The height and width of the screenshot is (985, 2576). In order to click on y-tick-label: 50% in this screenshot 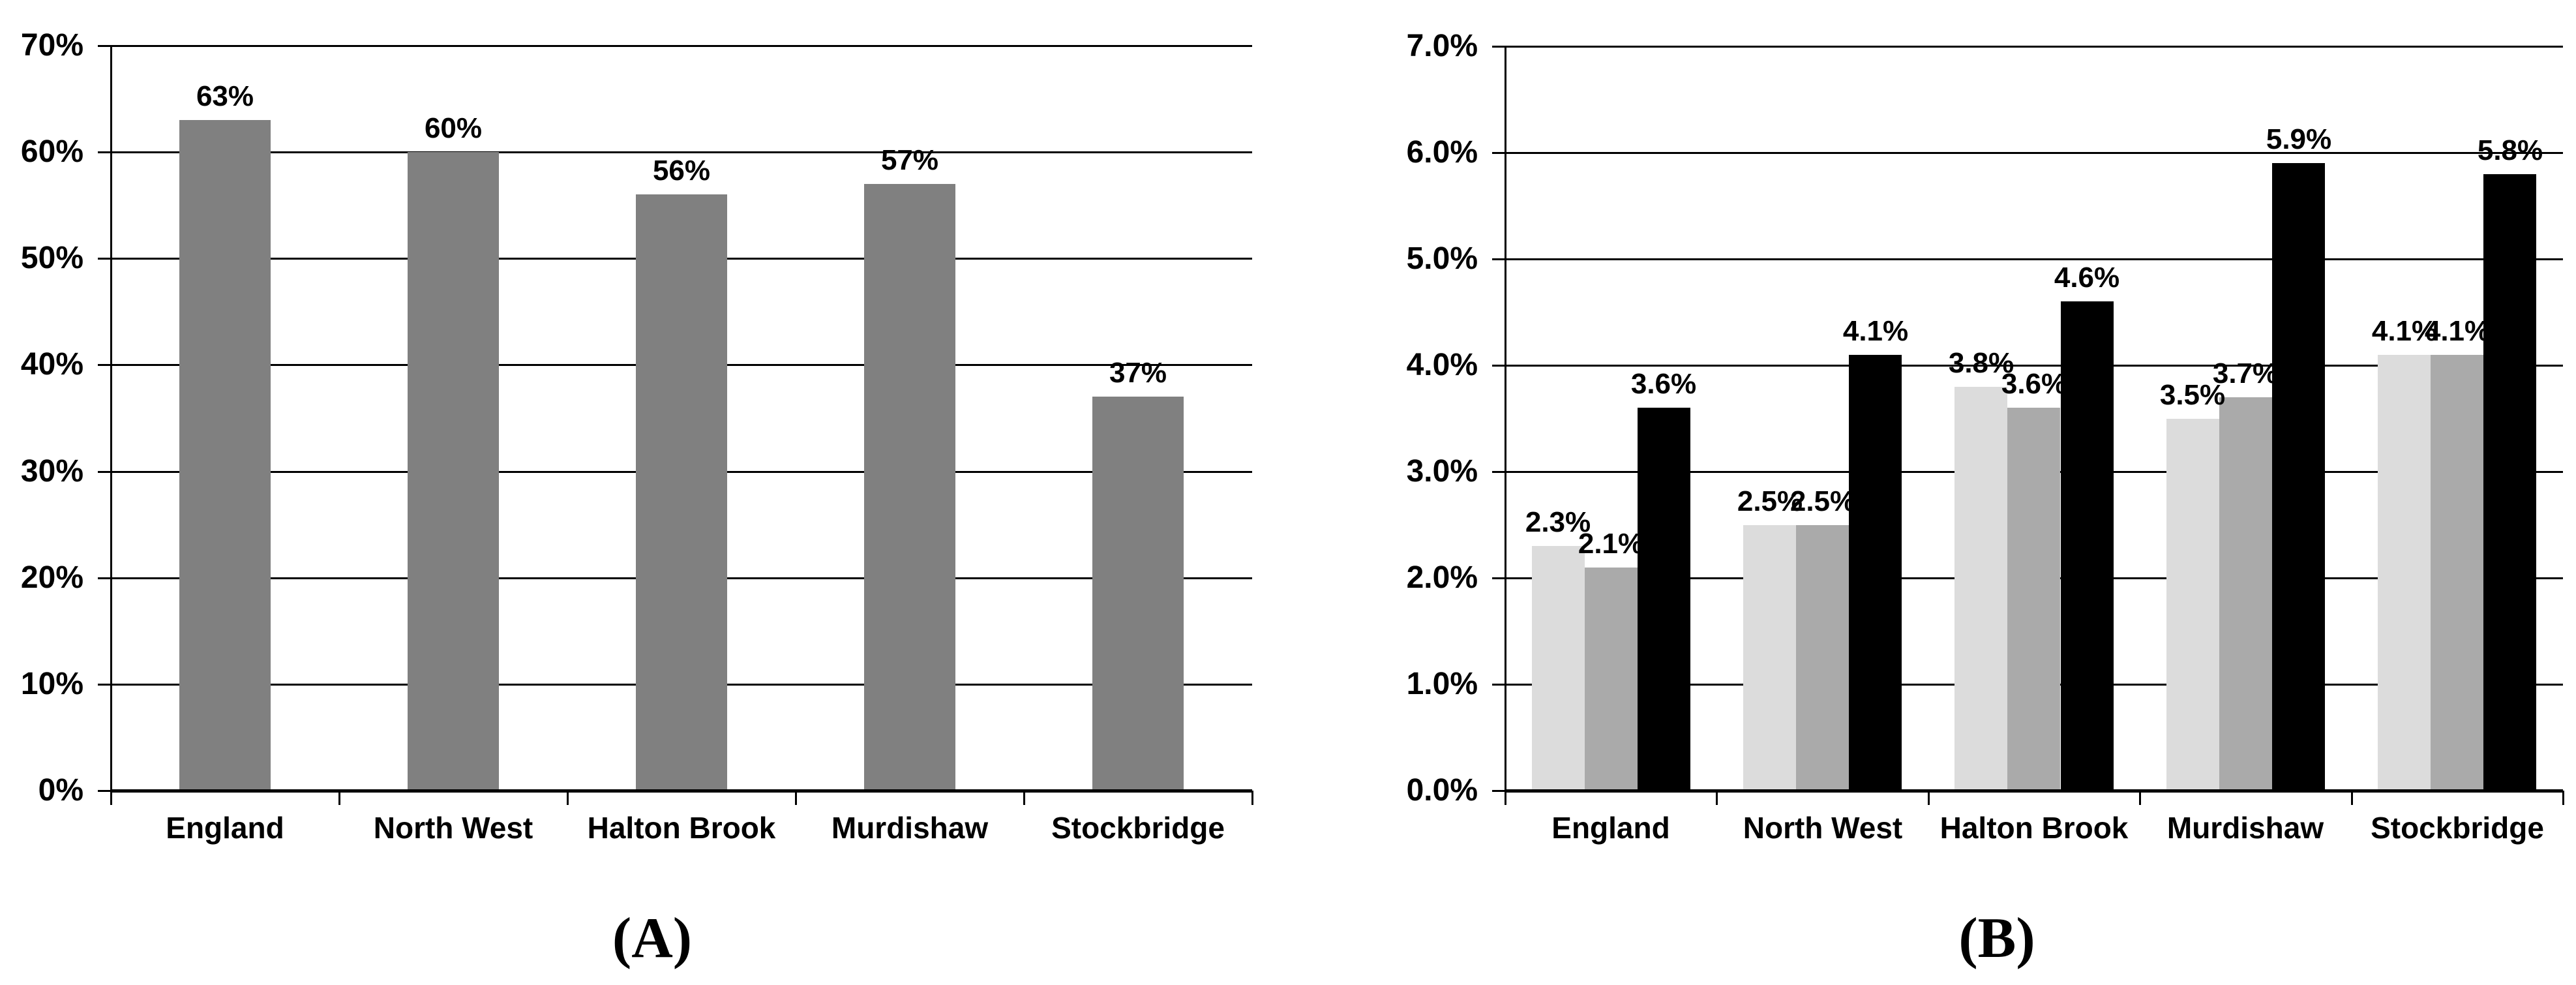, I will do `click(51, 258)`.